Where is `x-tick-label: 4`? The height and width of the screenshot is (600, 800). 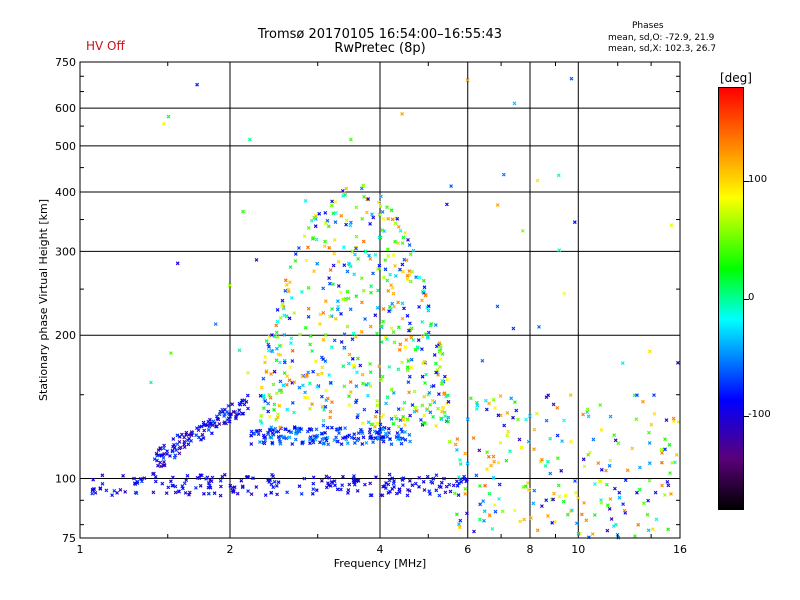
x-tick-label: 4 is located at coordinates (380, 549).